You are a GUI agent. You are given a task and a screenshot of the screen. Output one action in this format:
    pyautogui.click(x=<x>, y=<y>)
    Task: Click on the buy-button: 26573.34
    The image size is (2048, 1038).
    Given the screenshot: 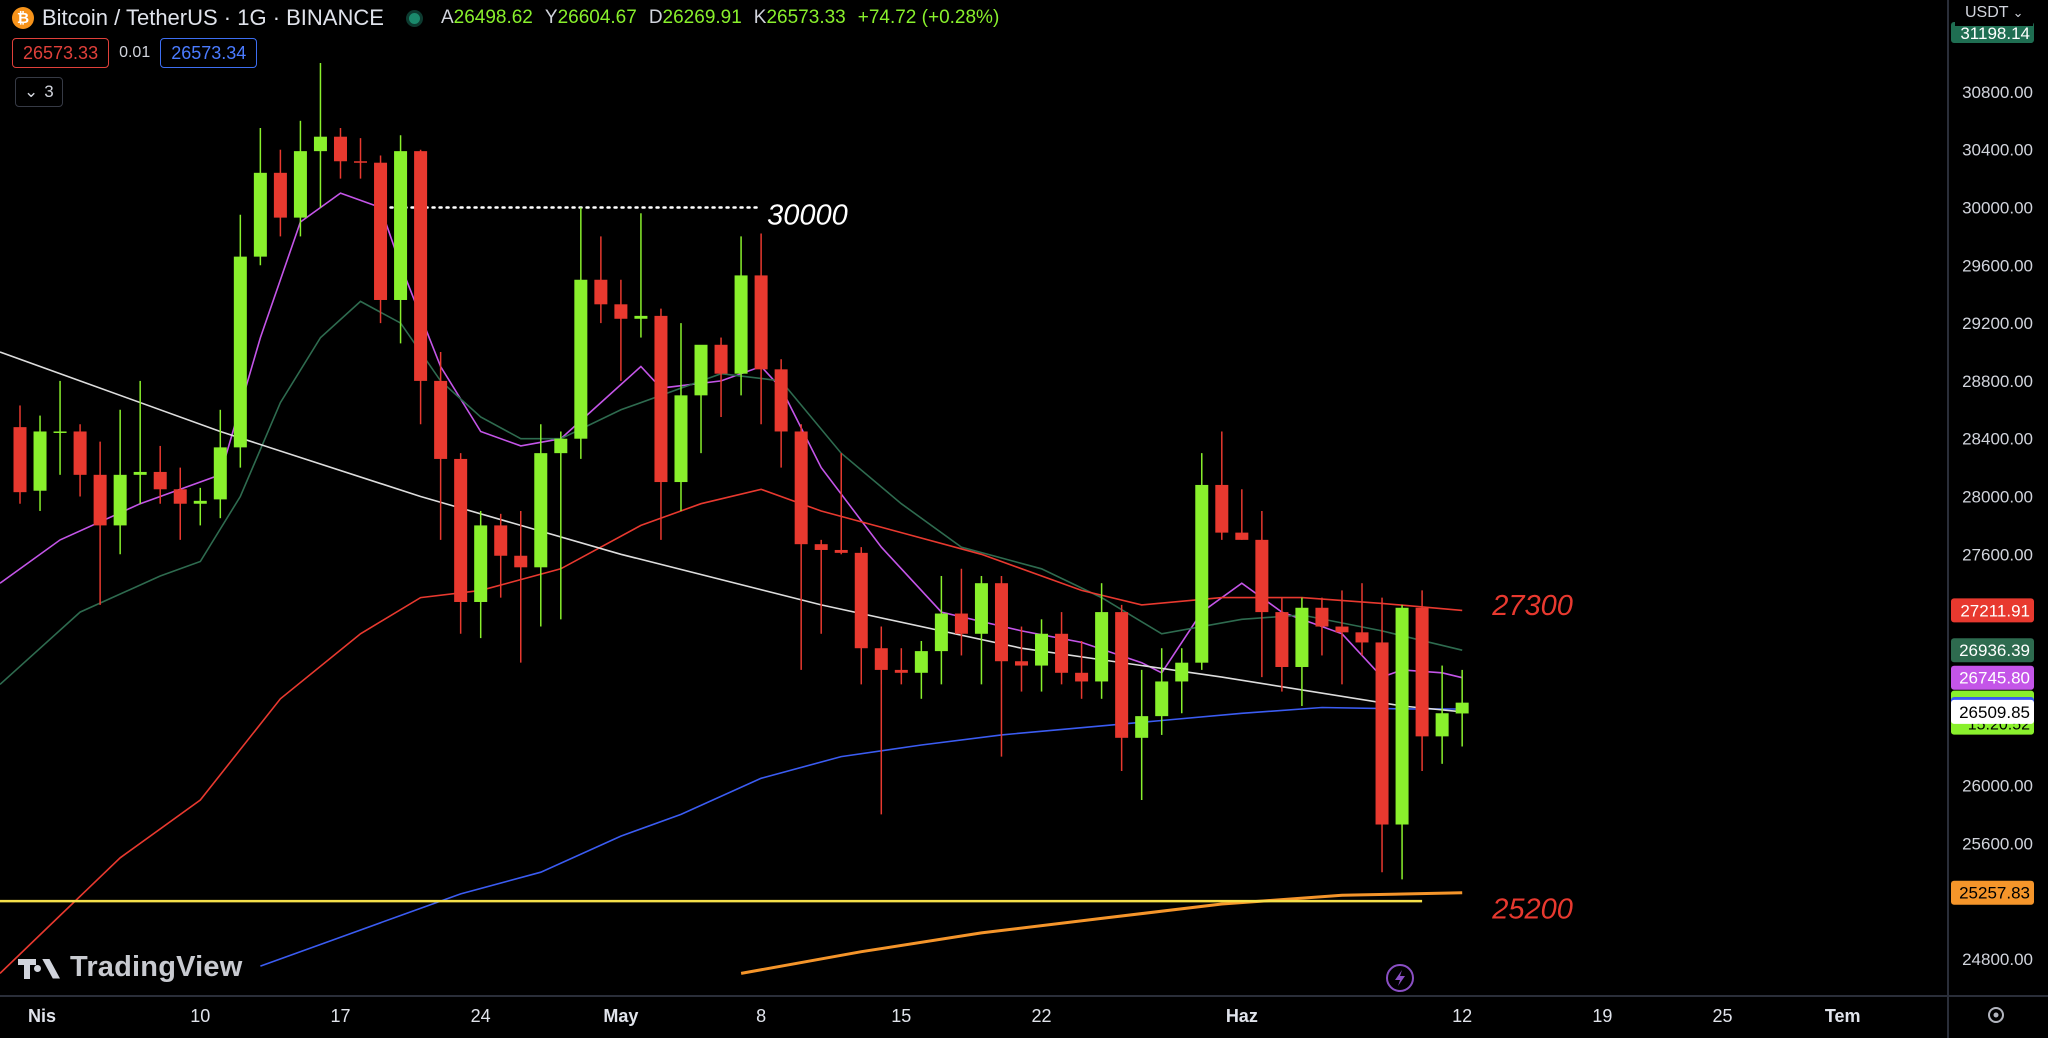 What is the action you would take?
    pyautogui.click(x=209, y=53)
    